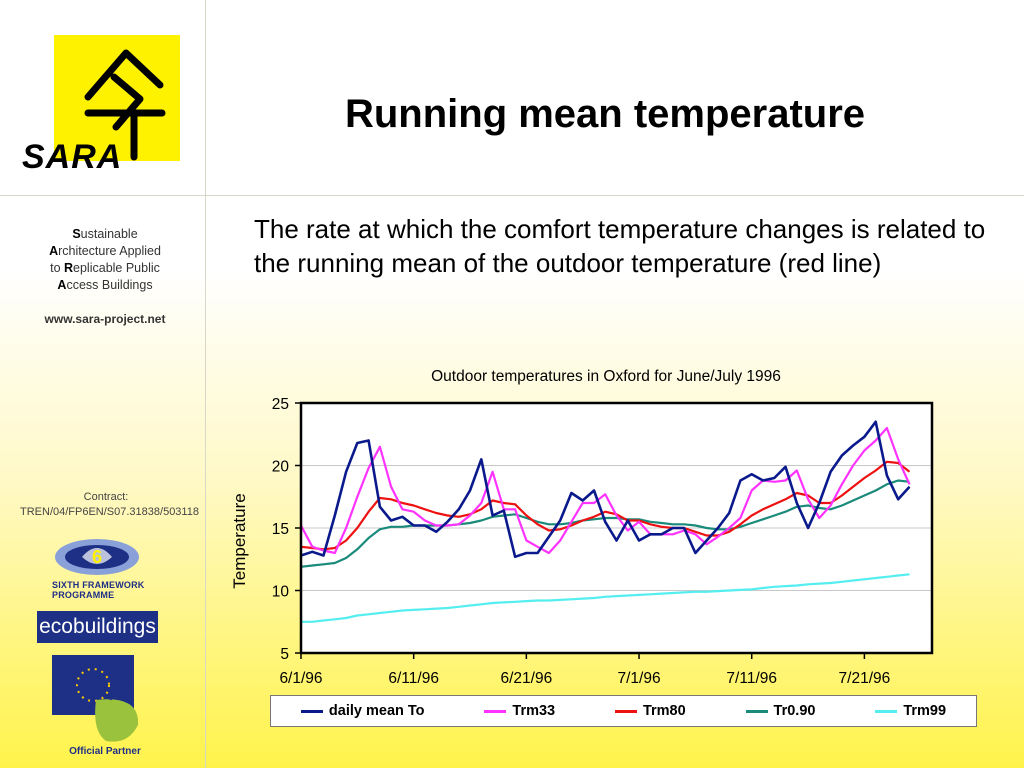 Image resolution: width=1024 pixels, height=768 pixels. I want to click on x-tick-label: 7/1/96, so click(638, 678).